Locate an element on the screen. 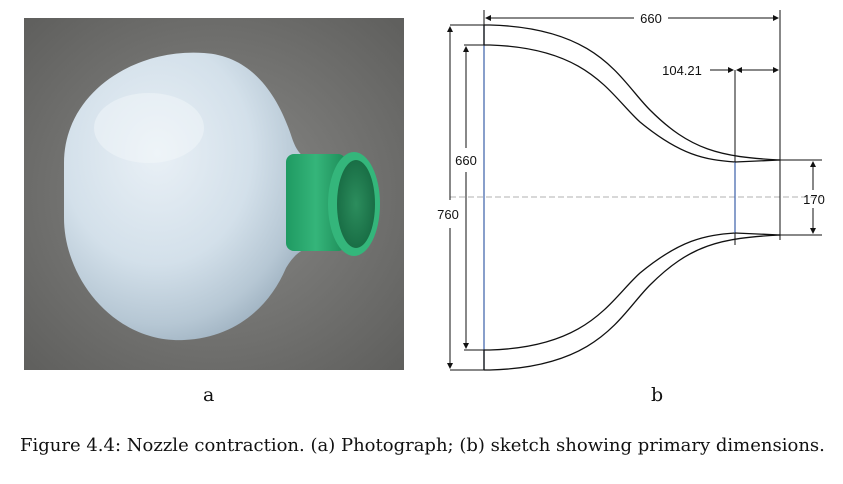 Image resolution: width=843 pixels, height=484 pixels. dim-outlet-diameter-label: 170 is located at coordinates (814, 199).